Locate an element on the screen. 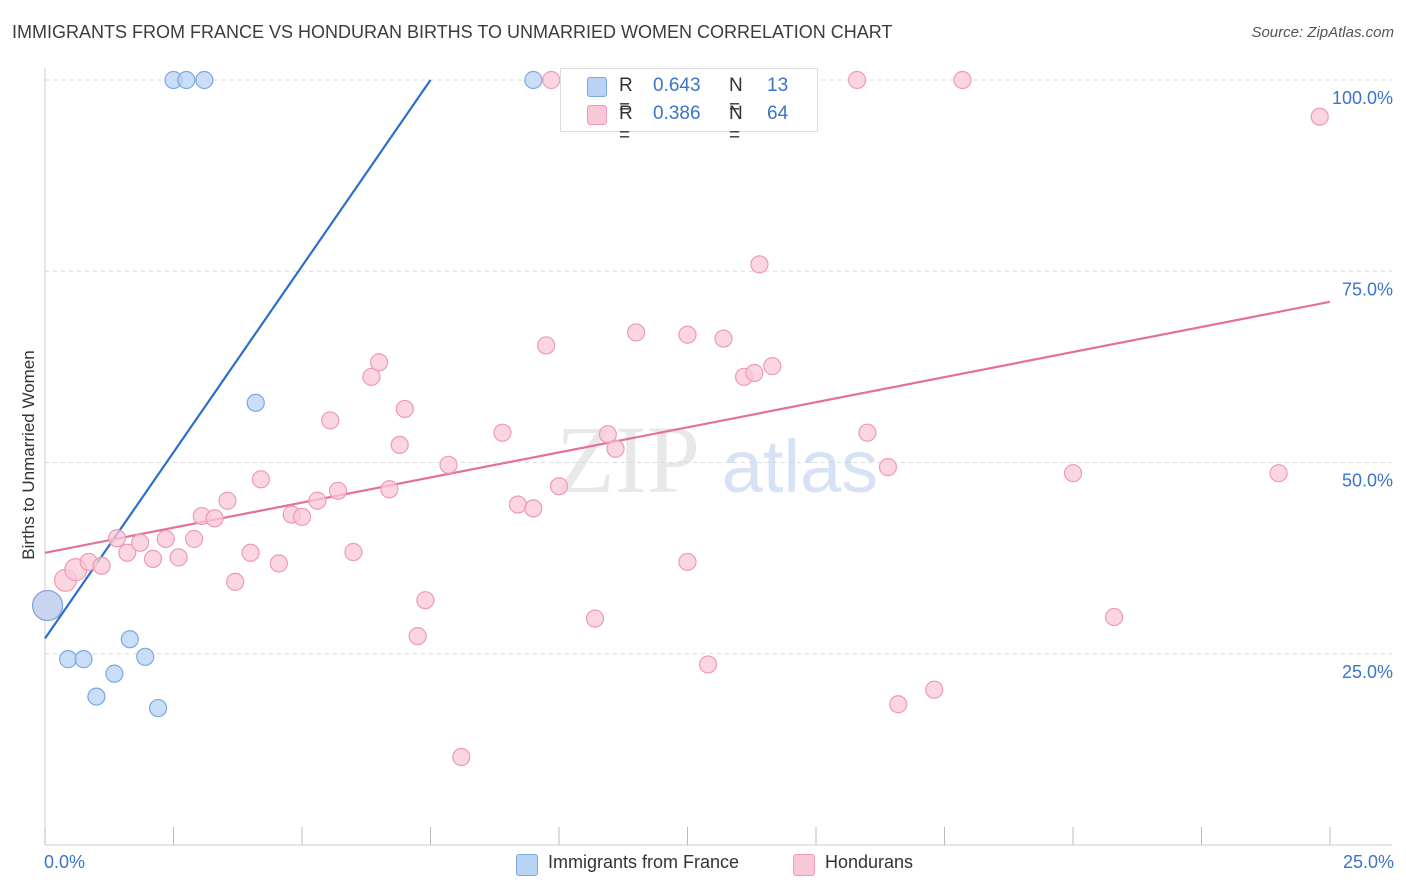 The height and width of the screenshot is (892, 1406). n-value: 64 is located at coordinates (778, 113).